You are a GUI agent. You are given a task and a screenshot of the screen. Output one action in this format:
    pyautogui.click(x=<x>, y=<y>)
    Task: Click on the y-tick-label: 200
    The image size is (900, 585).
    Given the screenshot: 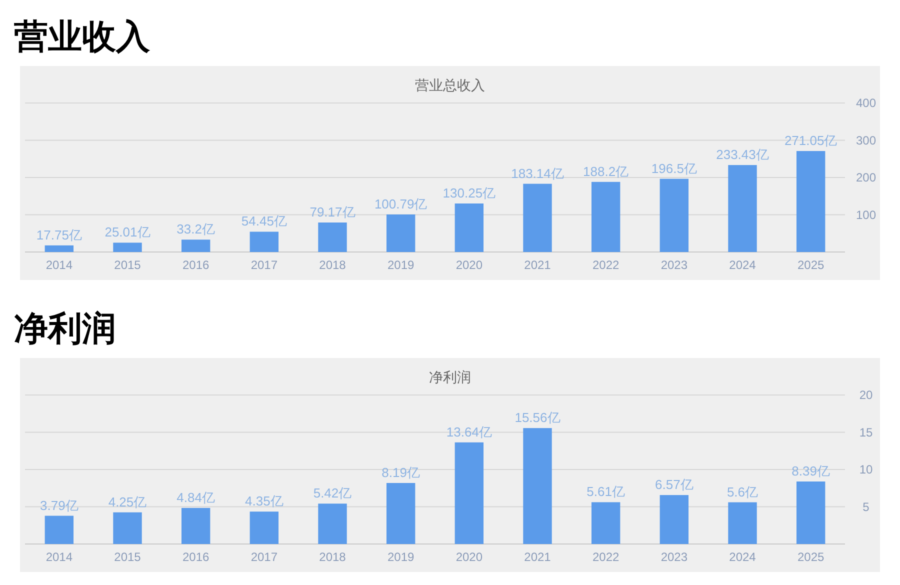 What is the action you would take?
    pyautogui.click(x=866, y=177)
    